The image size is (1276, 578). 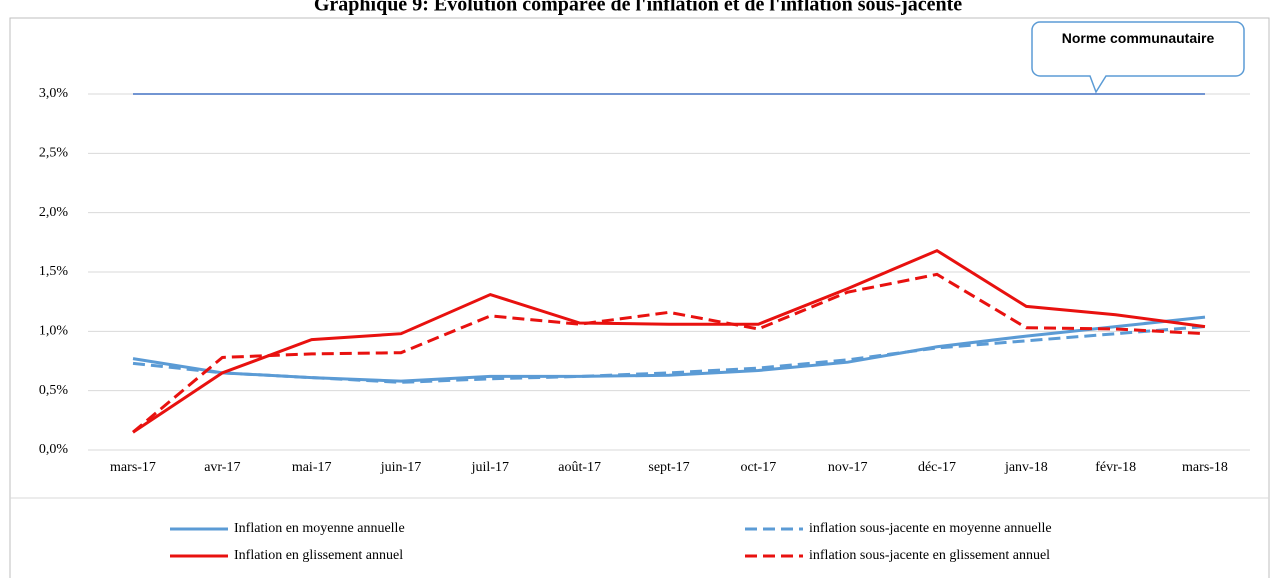 What do you see at coordinates (579, 467) in the screenshot?
I see `x-tick-label: août-17` at bounding box center [579, 467].